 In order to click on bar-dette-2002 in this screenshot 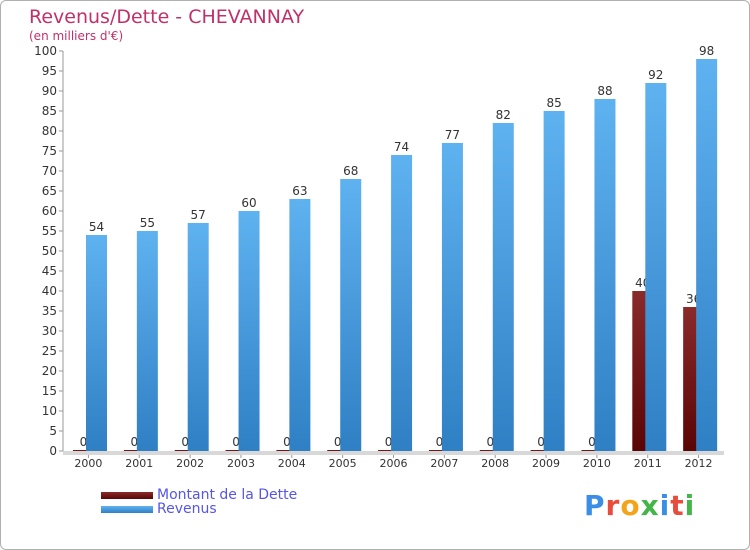, I will do `click(185, 450)`.